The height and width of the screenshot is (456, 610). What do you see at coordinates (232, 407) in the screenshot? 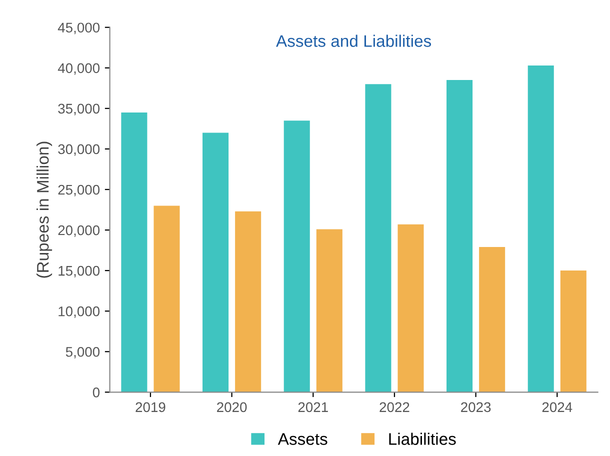
I see `x-tick-label: 2020` at bounding box center [232, 407].